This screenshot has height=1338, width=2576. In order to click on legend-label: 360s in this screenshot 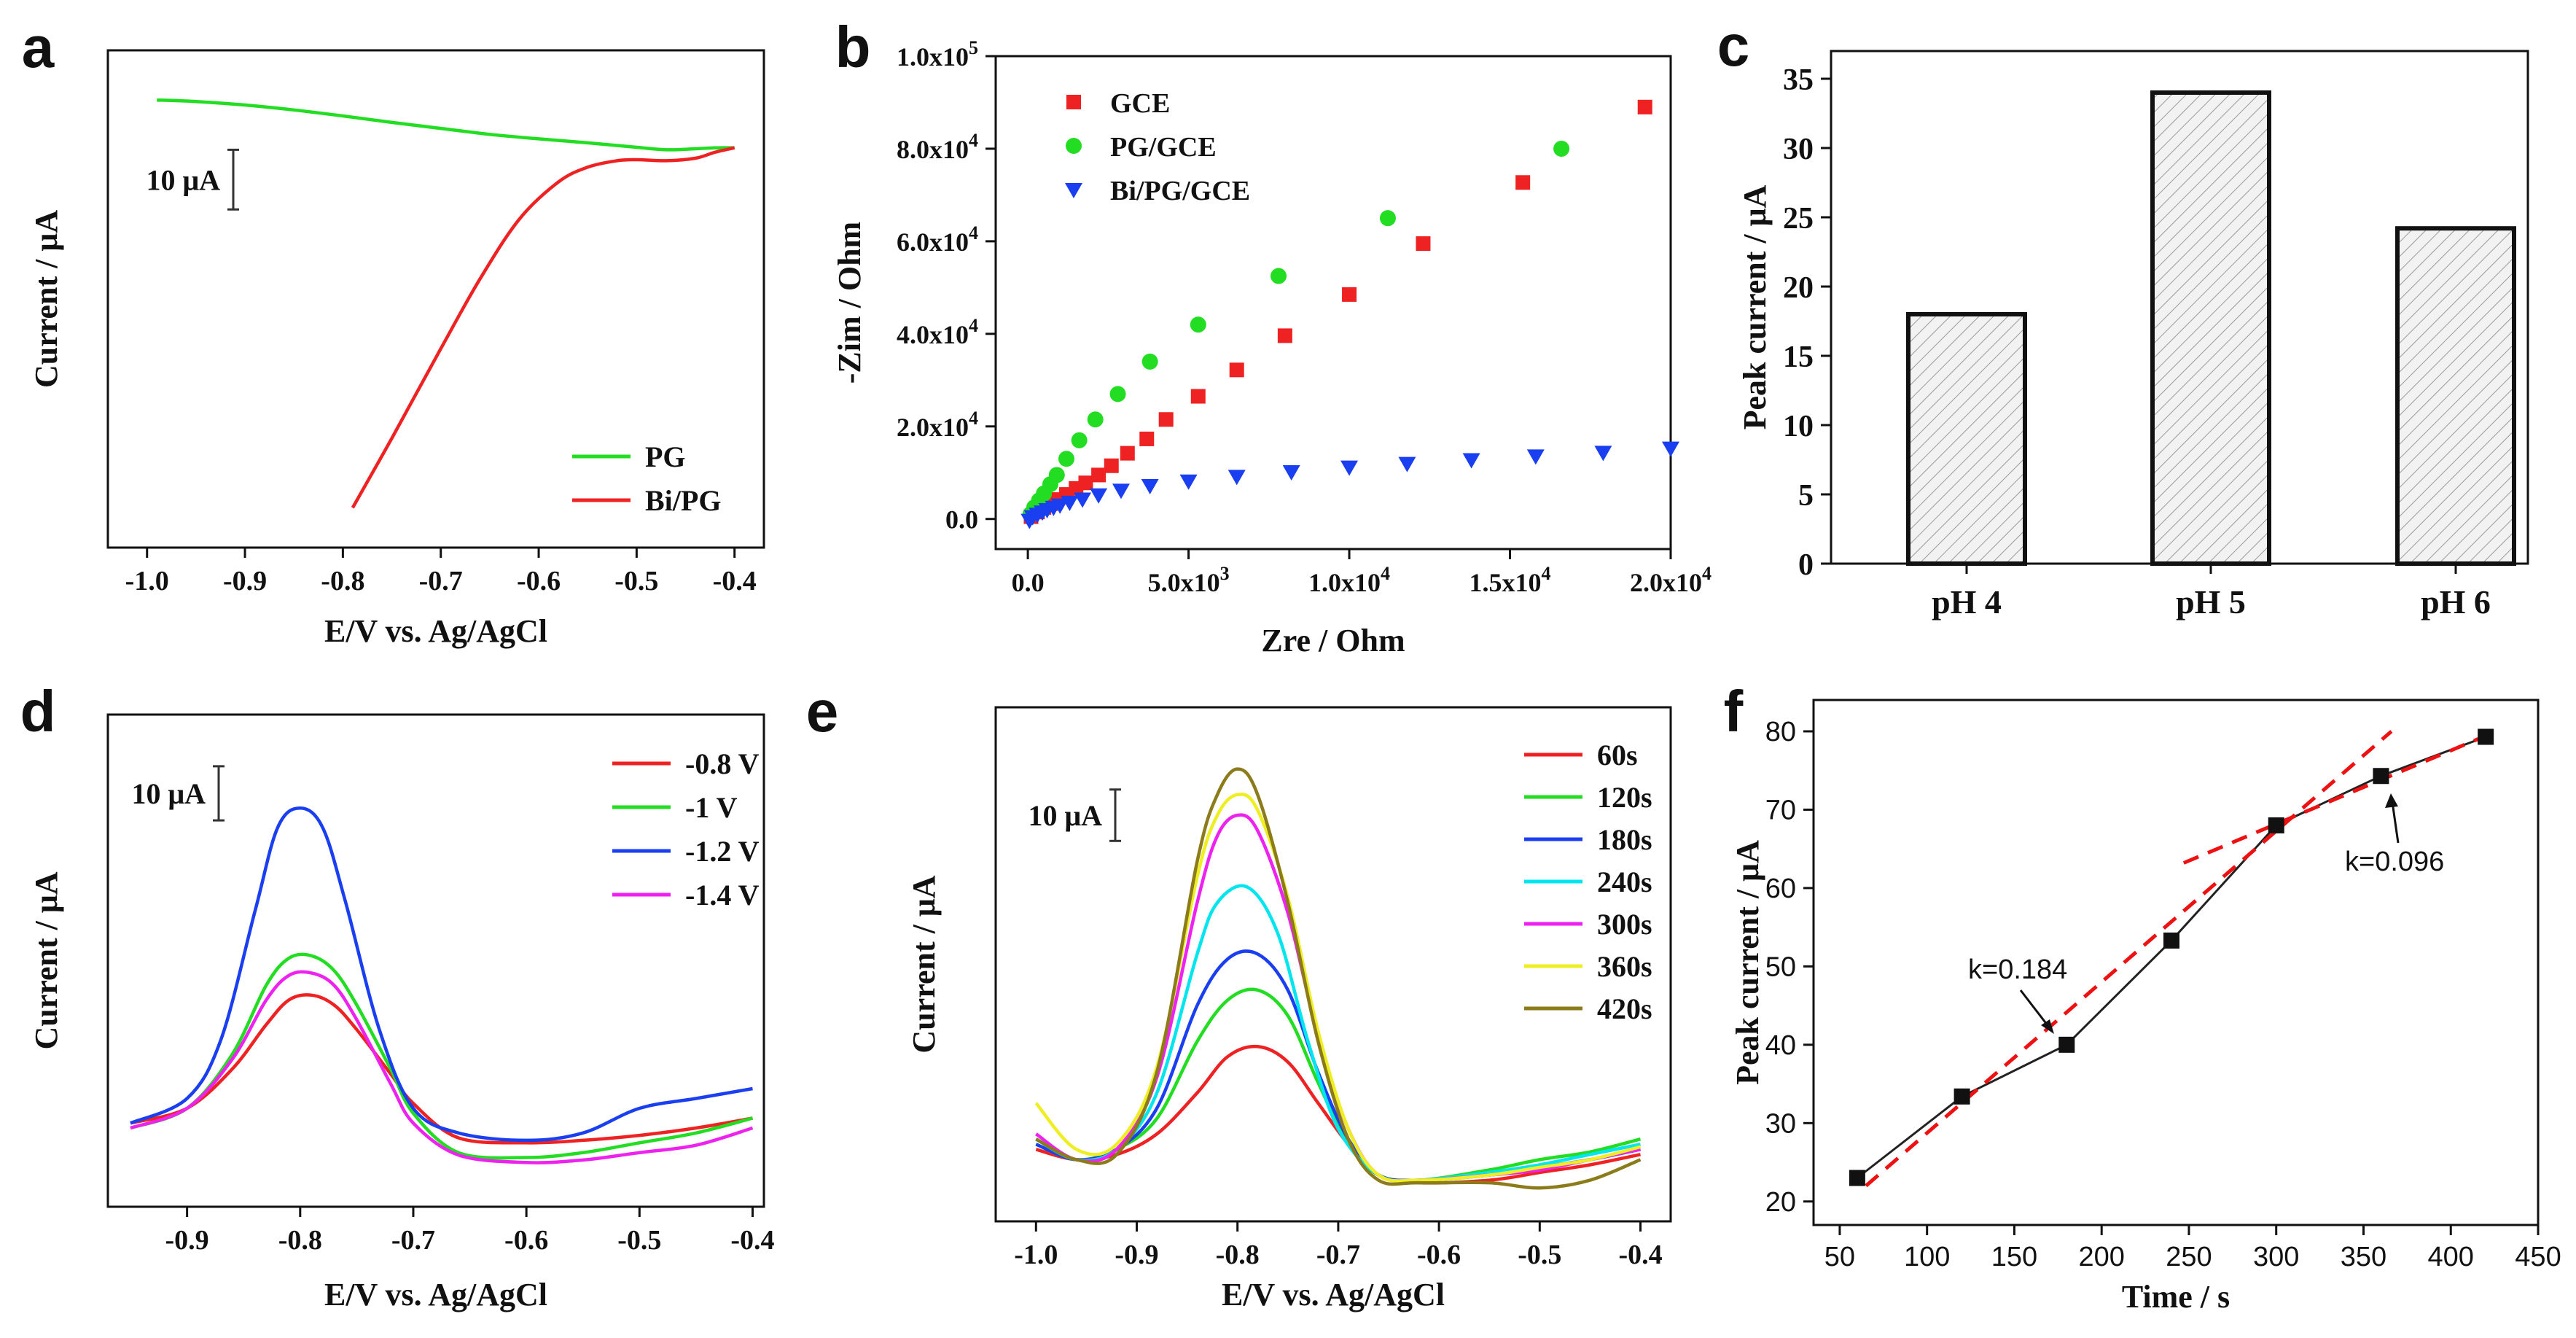, I will do `click(1625, 966)`.